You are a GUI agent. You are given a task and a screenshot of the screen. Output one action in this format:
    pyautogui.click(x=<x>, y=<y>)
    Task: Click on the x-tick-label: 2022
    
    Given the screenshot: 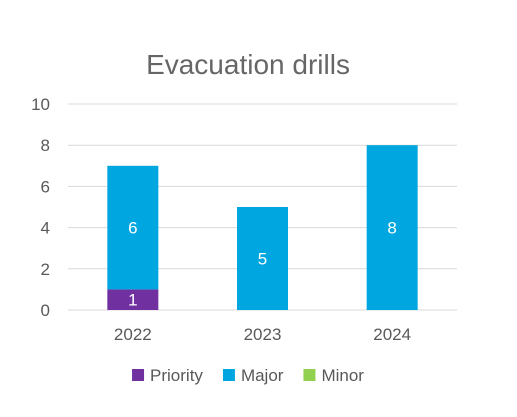 What is the action you would take?
    pyautogui.click(x=133, y=334)
    